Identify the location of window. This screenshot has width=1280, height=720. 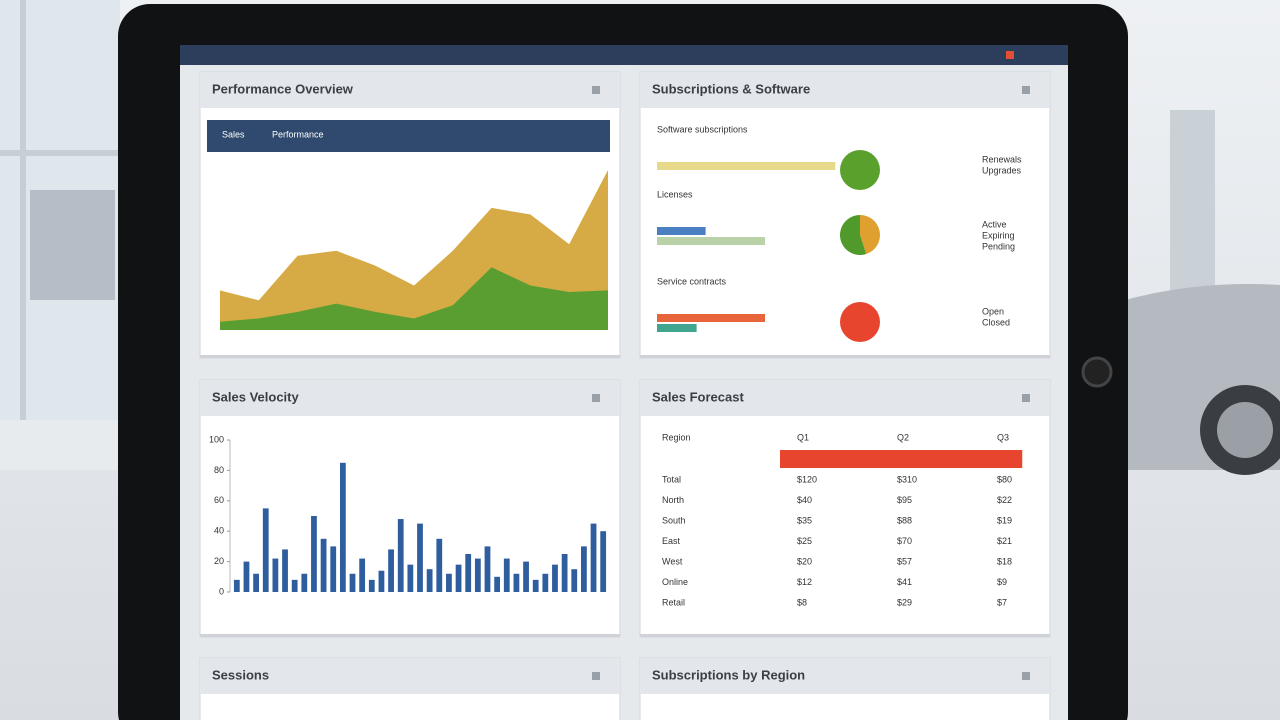
(60, 235).